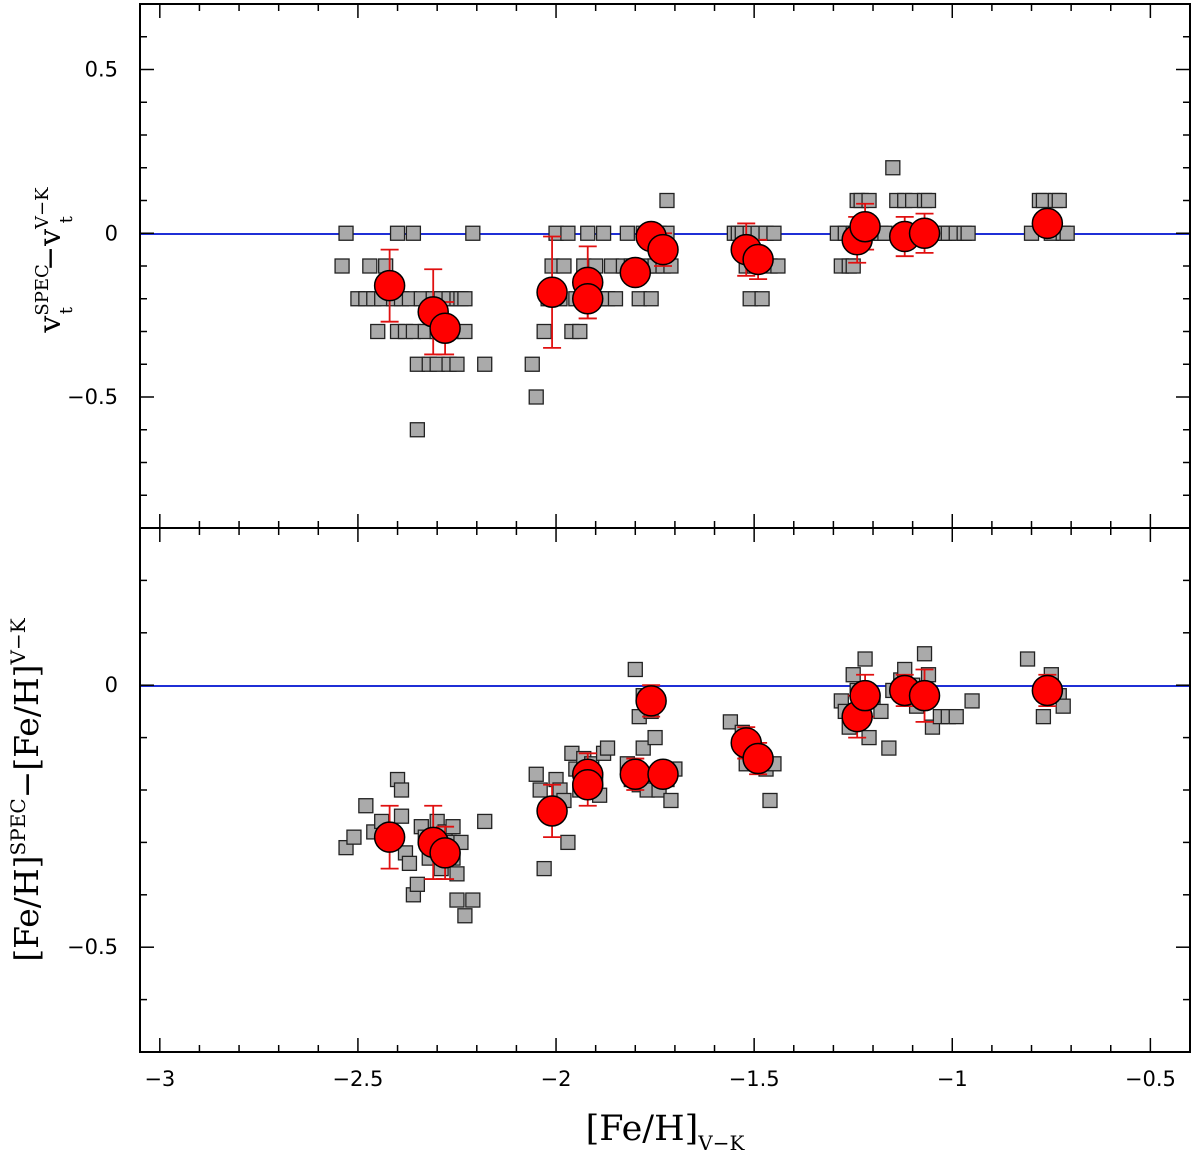 This screenshot has height=1154, width=1200. I want to click on top-ylabel-v2: v, so click(50, 238).